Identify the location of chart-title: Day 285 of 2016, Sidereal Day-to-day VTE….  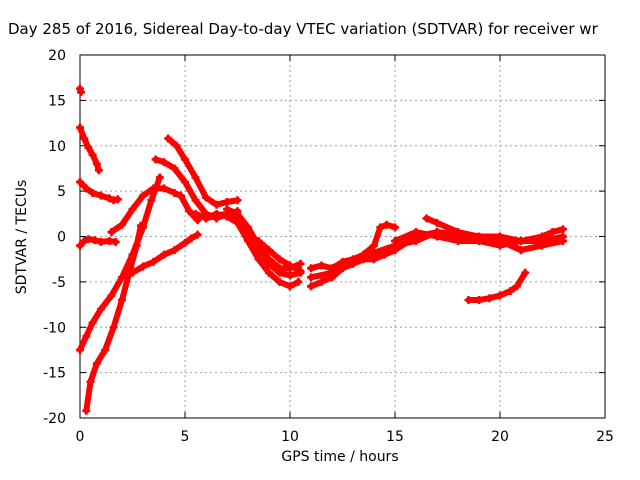
(303, 29).